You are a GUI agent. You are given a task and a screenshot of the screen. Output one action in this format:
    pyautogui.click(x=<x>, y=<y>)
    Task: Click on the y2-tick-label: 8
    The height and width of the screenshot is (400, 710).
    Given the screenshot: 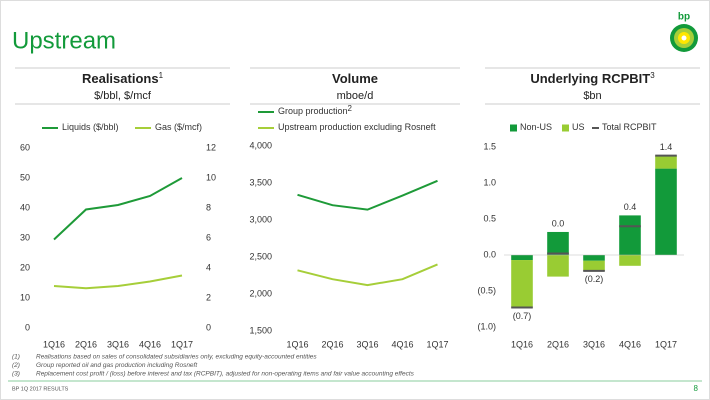 What is the action you would take?
    pyautogui.click(x=208, y=207)
    